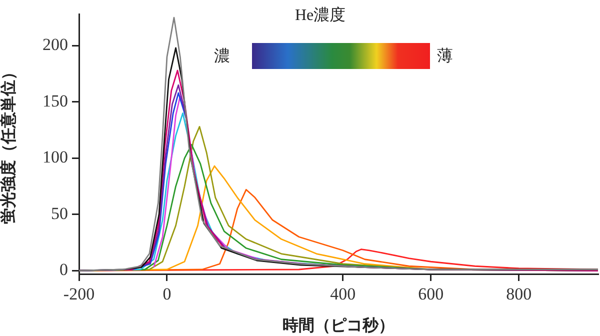 The height and width of the screenshot is (336, 600). I want to click on x-tick-label: 400, so click(343, 294).